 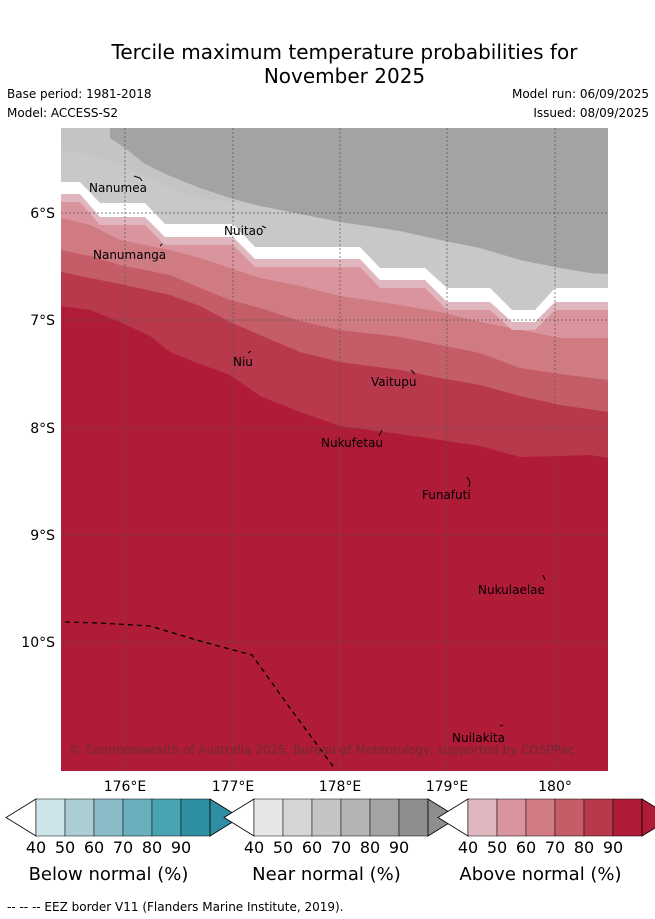 I want to click on lat-label: 6°S, so click(x=42, y=214).